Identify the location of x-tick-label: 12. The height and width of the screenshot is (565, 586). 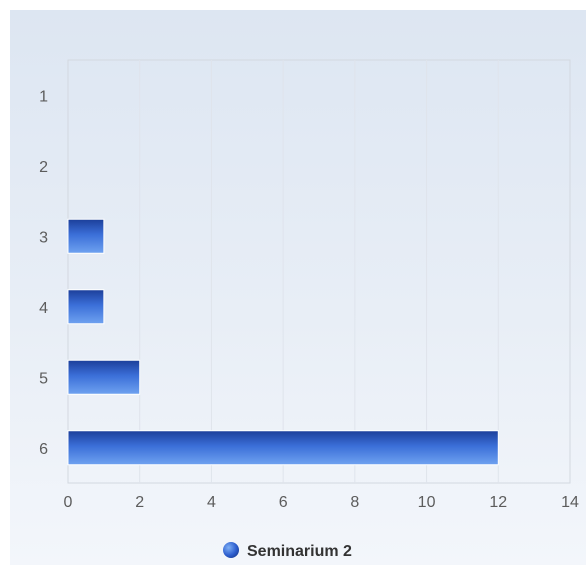
(498, 502).